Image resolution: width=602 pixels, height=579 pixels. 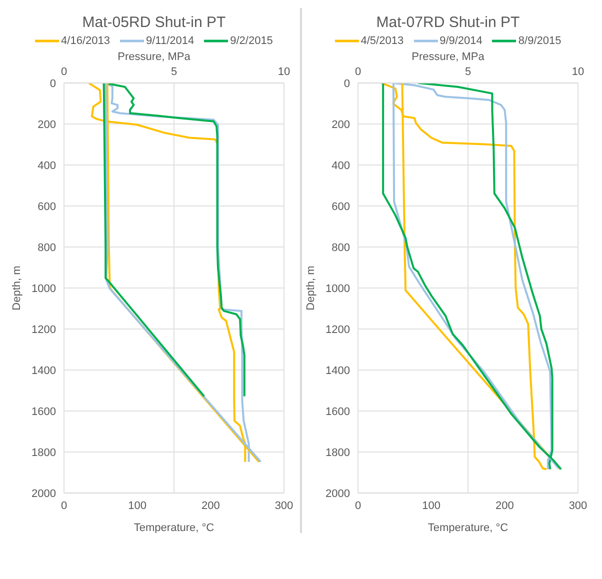 I want to click on legend-label: 9/9/2014, so click(x=461, y=41).